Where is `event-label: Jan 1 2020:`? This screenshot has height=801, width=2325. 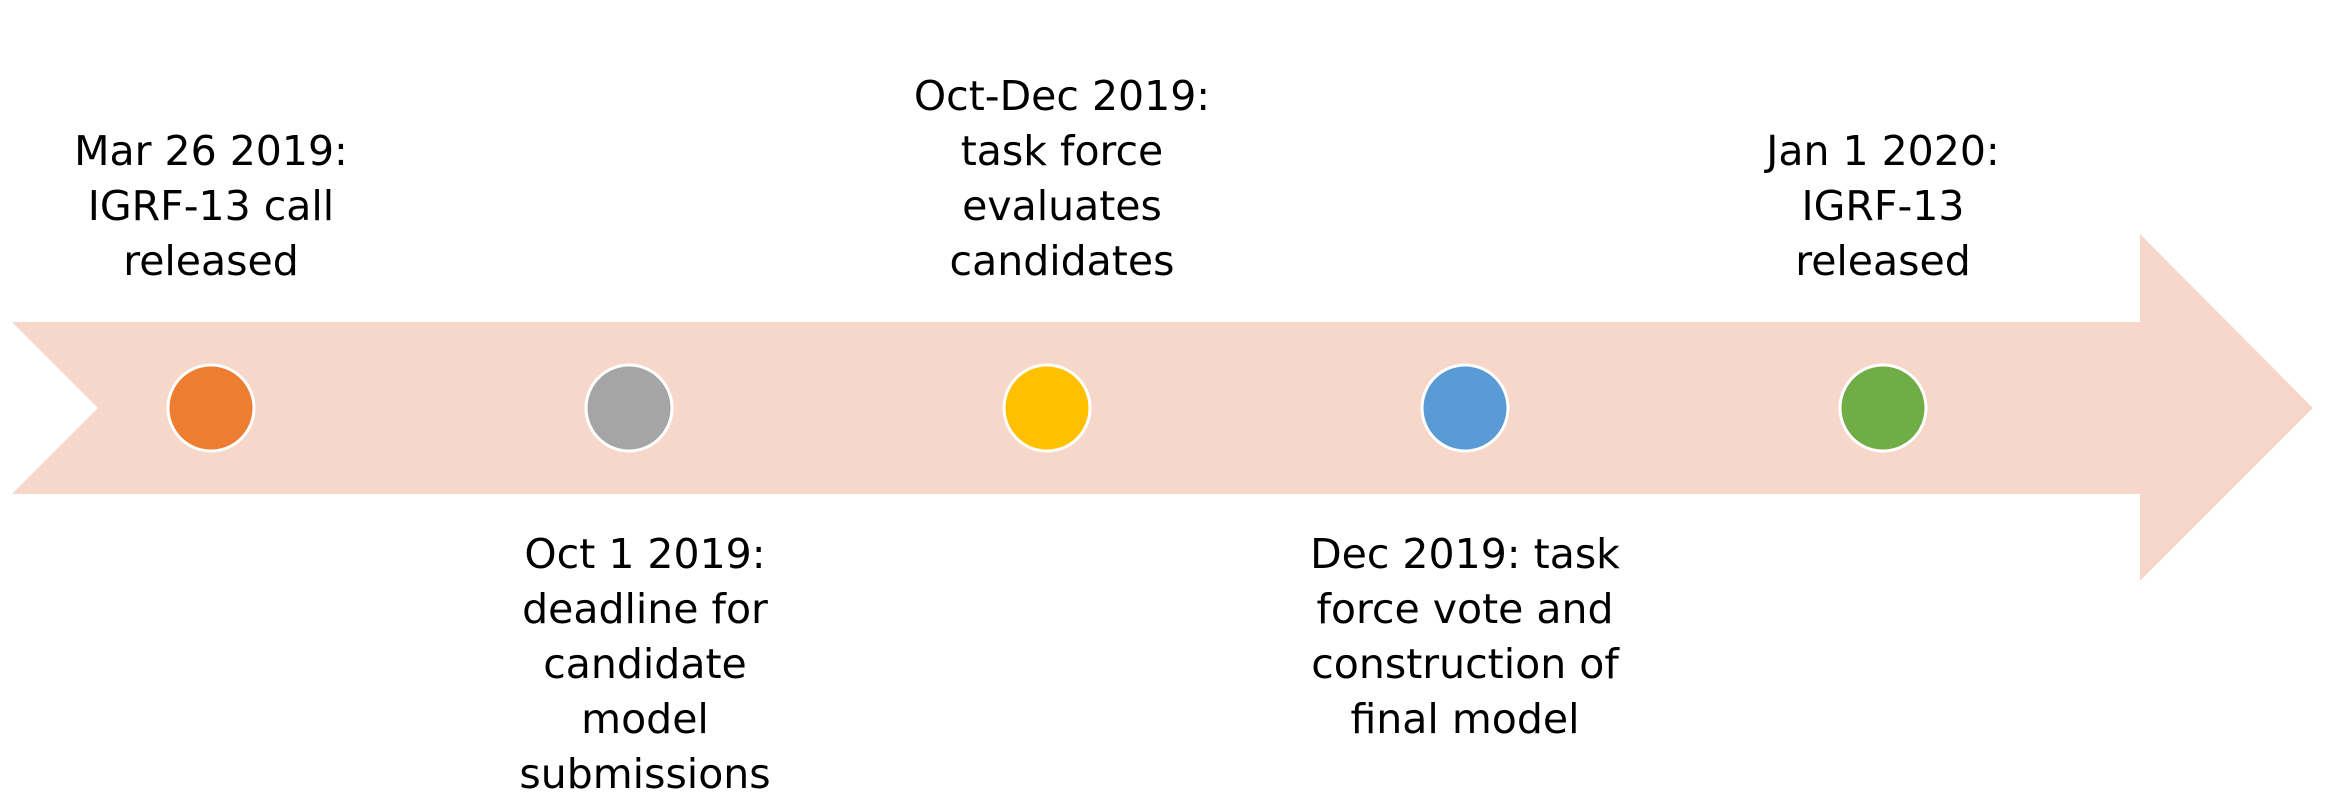 event-label: Jan 1 2020: is located at coordinates (1881, 151).